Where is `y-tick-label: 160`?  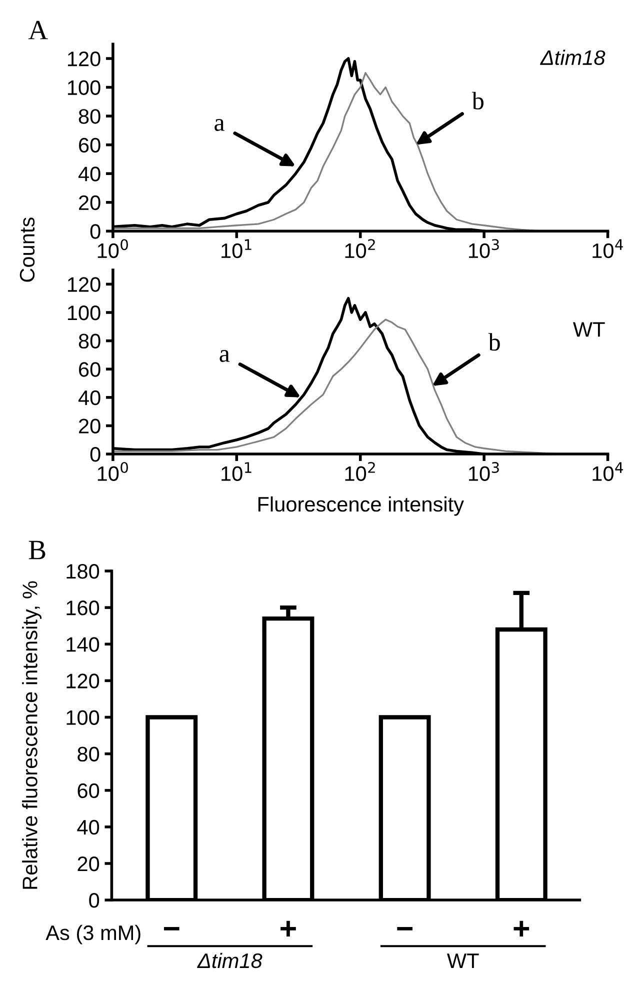 y-tick-label: 160 is located at coordinates (83, 608).